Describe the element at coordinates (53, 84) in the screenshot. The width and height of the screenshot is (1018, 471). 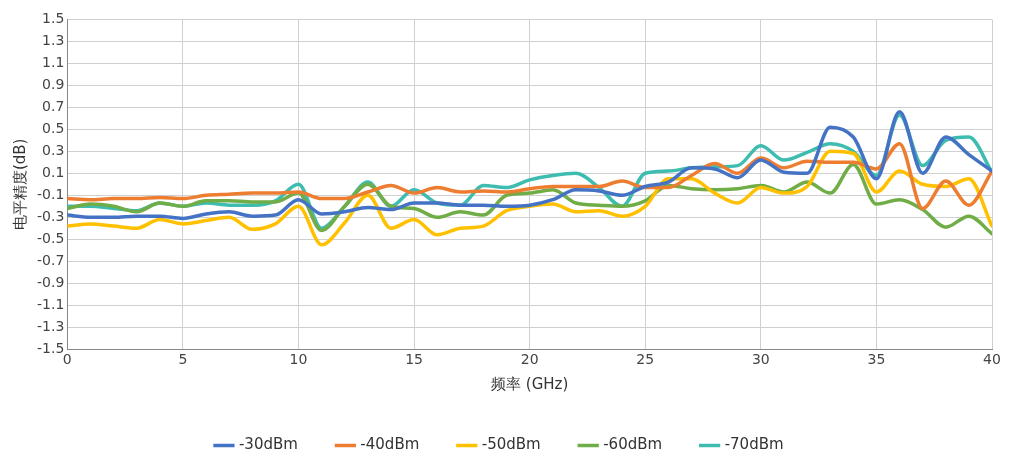
I see `y-tick-label: 0.9` at that location.